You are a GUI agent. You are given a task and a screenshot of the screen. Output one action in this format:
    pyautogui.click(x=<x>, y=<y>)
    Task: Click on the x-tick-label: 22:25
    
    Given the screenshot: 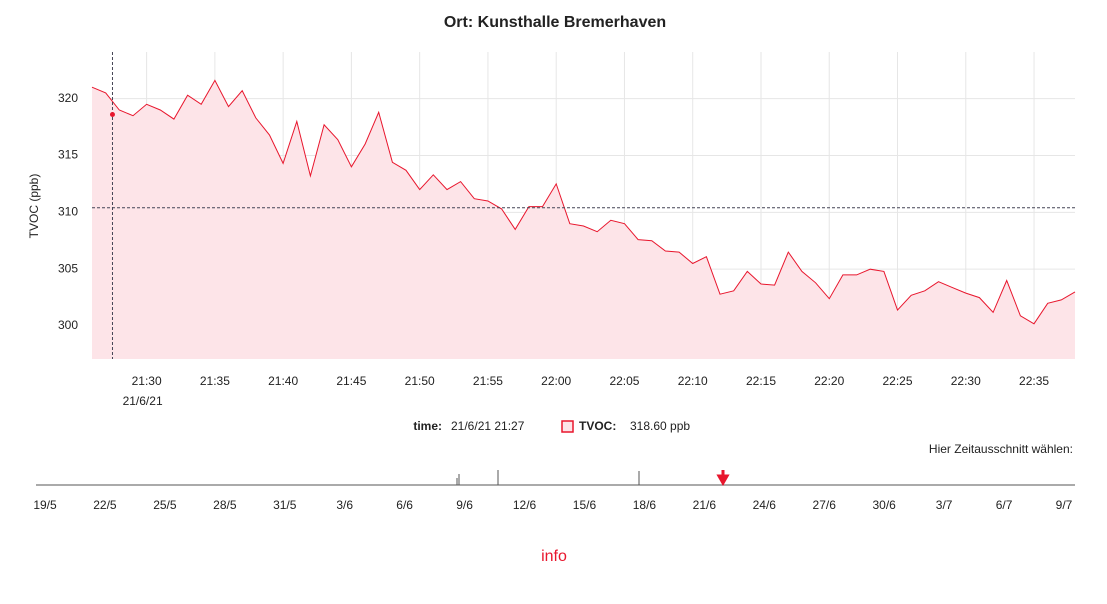 What is the action you would take?
    pyautogui.click(x=897, y=381)
    